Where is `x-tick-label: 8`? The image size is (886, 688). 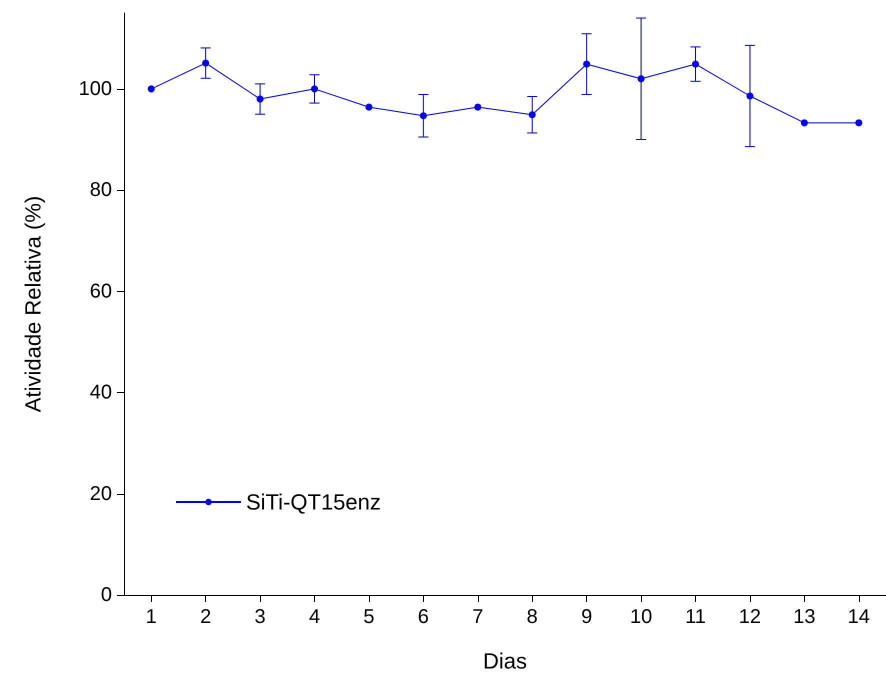
x-tick-label: 8 is located at coordinates (532, 617).